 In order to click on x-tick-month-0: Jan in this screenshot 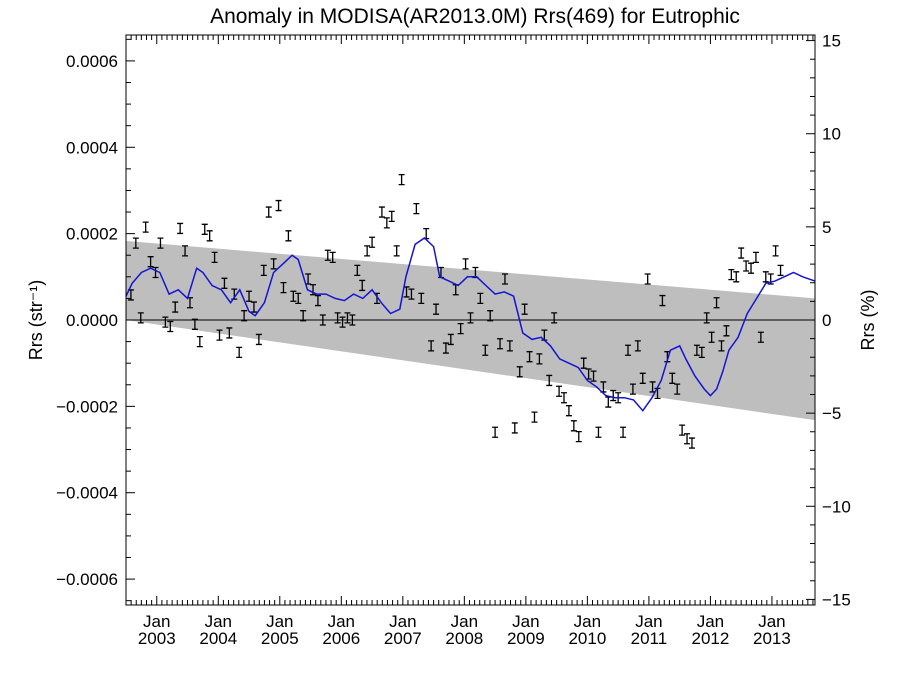, I will do `click(156, 621)`.